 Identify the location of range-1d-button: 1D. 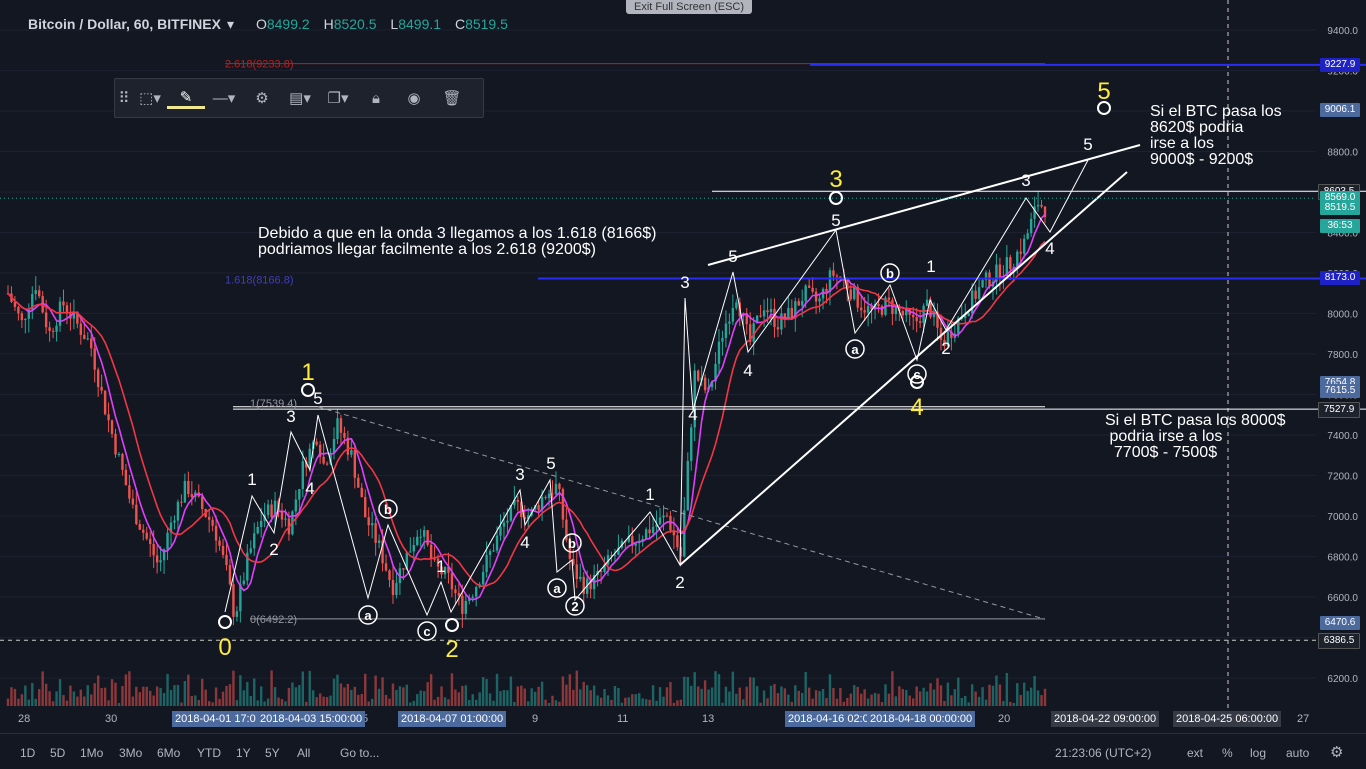
(28, 753).